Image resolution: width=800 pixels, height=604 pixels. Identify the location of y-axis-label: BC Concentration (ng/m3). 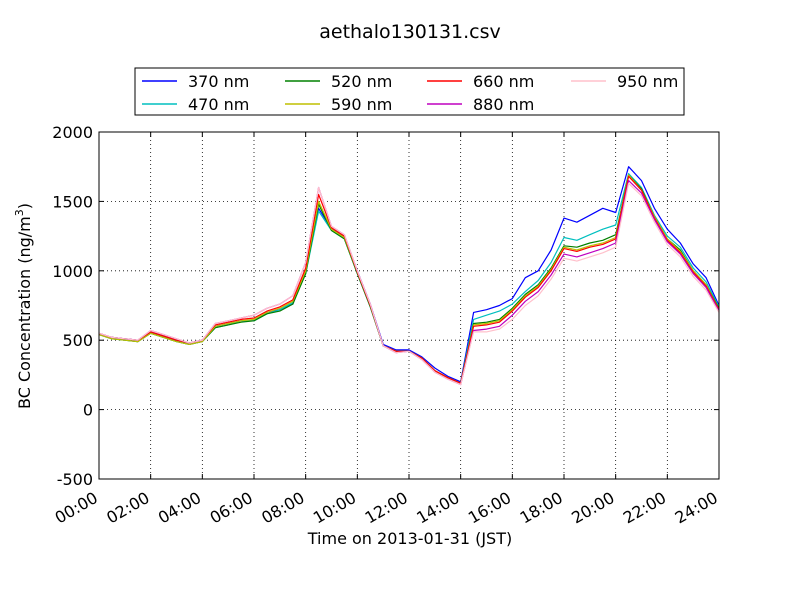
(23, 306).